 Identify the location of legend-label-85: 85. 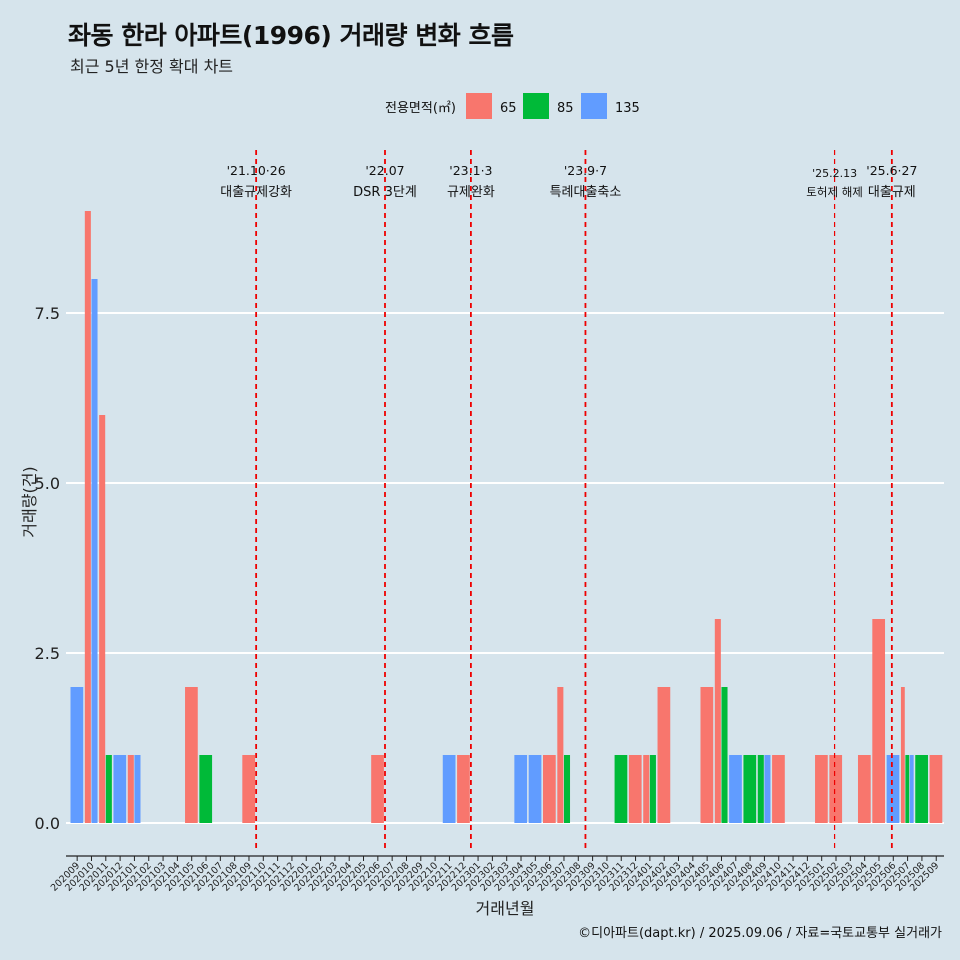
(565, 108).